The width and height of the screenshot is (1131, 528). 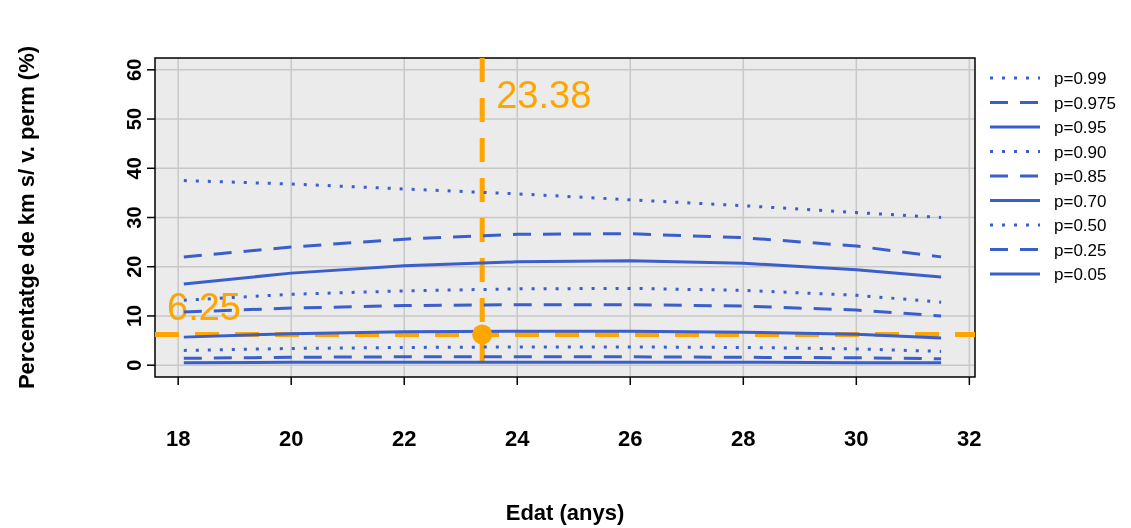 What do you see at coordinates (743, 438) in the screenshot?
I see `x-tick-label: 28` at bounding box center [743, 438].